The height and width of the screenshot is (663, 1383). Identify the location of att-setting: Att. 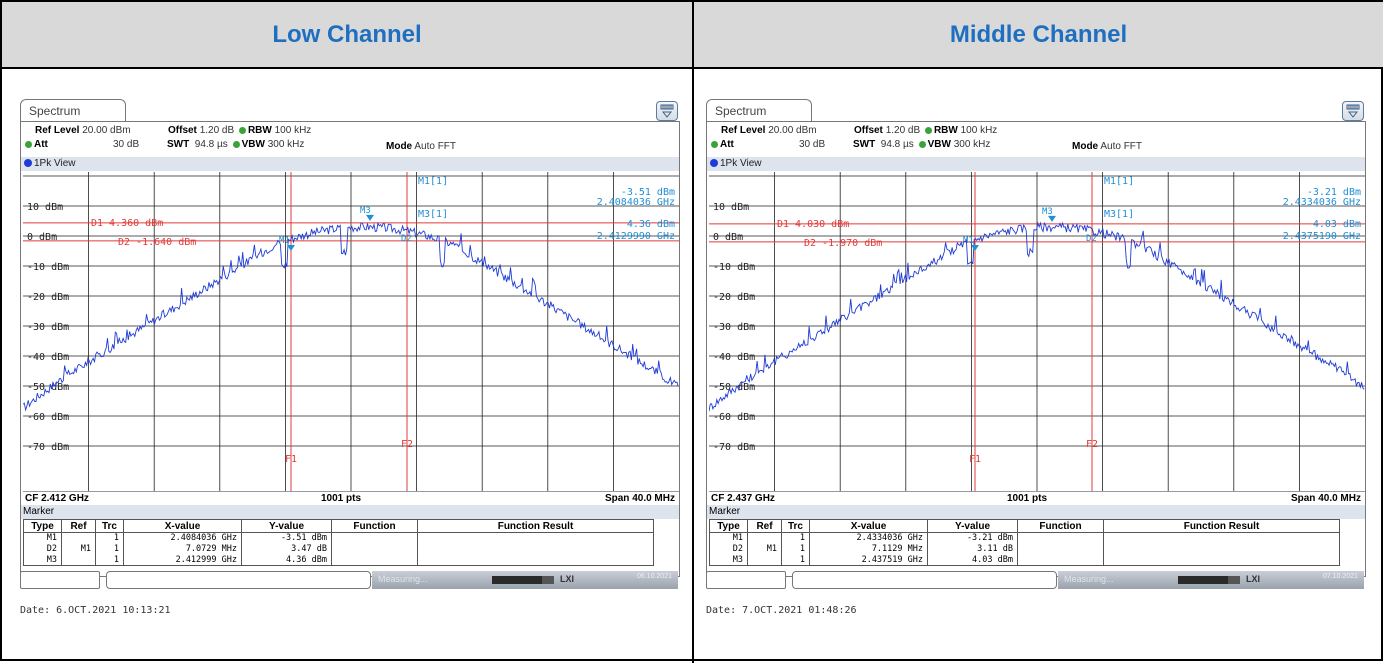
(35, 144).